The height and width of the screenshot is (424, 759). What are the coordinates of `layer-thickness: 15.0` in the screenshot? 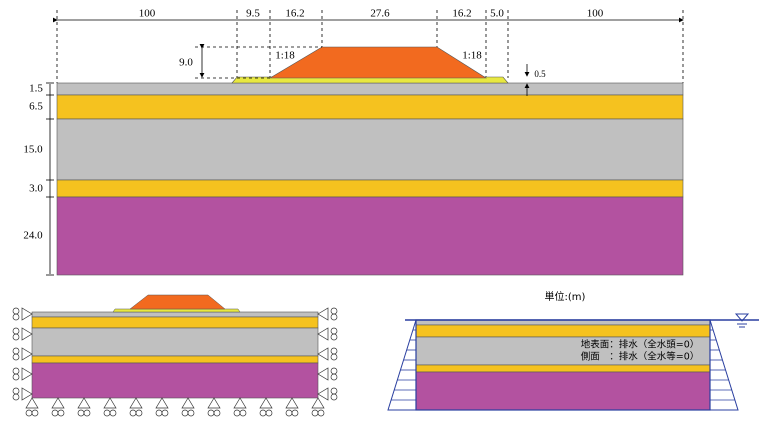 It's located at (33, 150).